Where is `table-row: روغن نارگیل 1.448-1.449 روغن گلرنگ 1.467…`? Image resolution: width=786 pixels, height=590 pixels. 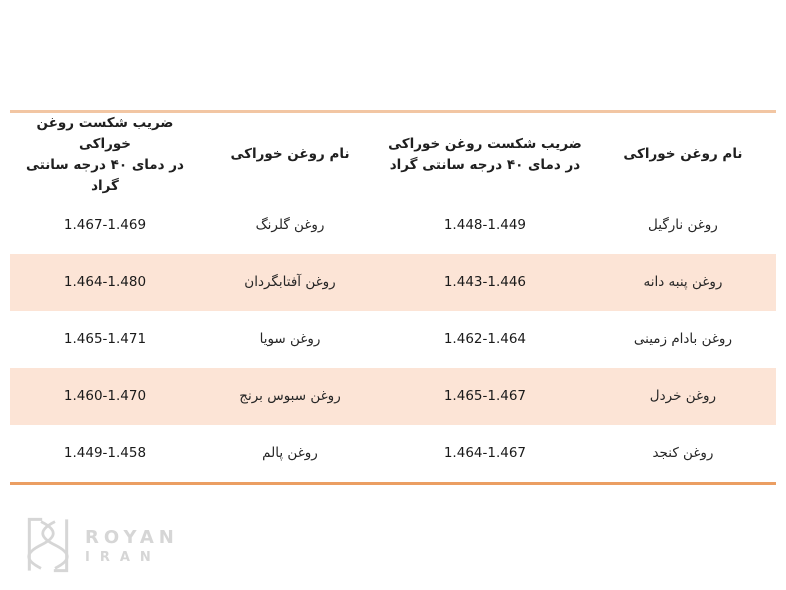
table-row: روغن نارگیل 1.448-1.449 روغن گلرنگ 1.467… is located at coordinates (393, 225).